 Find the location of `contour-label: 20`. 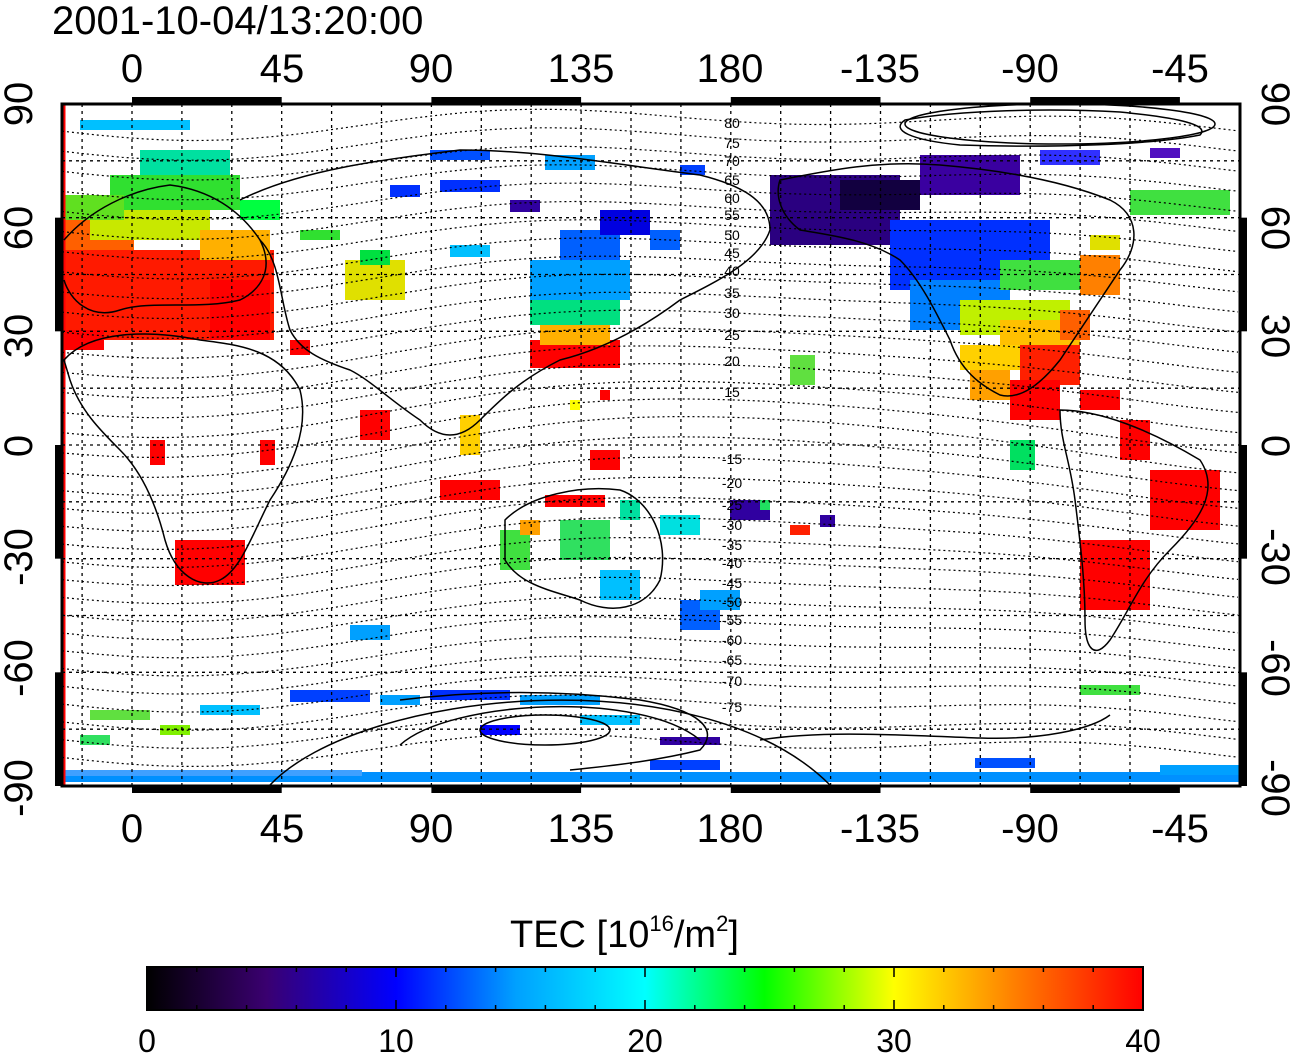

contour-label: 20 is located at coordinates (732, 361).